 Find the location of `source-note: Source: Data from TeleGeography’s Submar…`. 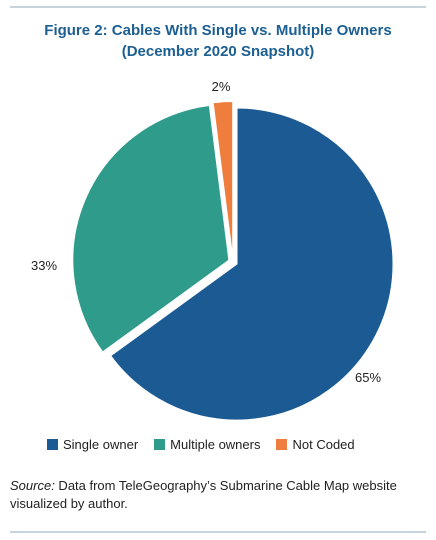

source-note: Source: Data from TeleGeography’s Submar… is located at coordinates (215, 495).